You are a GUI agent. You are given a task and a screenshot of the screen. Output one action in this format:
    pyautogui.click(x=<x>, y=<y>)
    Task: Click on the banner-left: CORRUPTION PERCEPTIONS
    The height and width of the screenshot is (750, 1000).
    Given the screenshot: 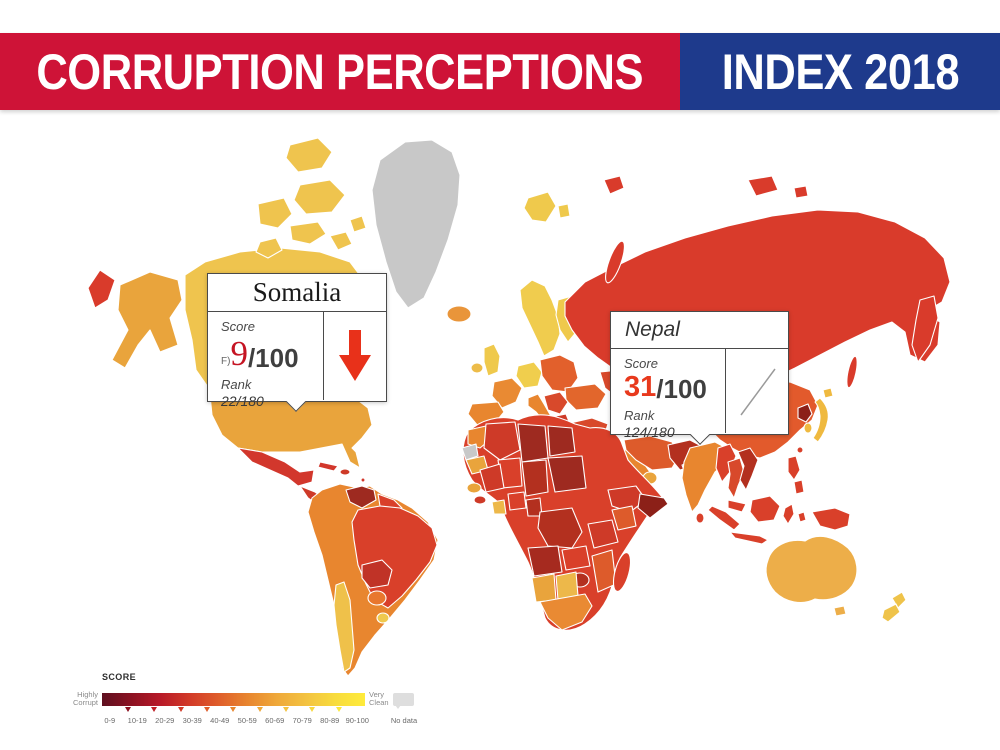 What is the action you would take?
    pyautogui.click(x=340, y=71)
    